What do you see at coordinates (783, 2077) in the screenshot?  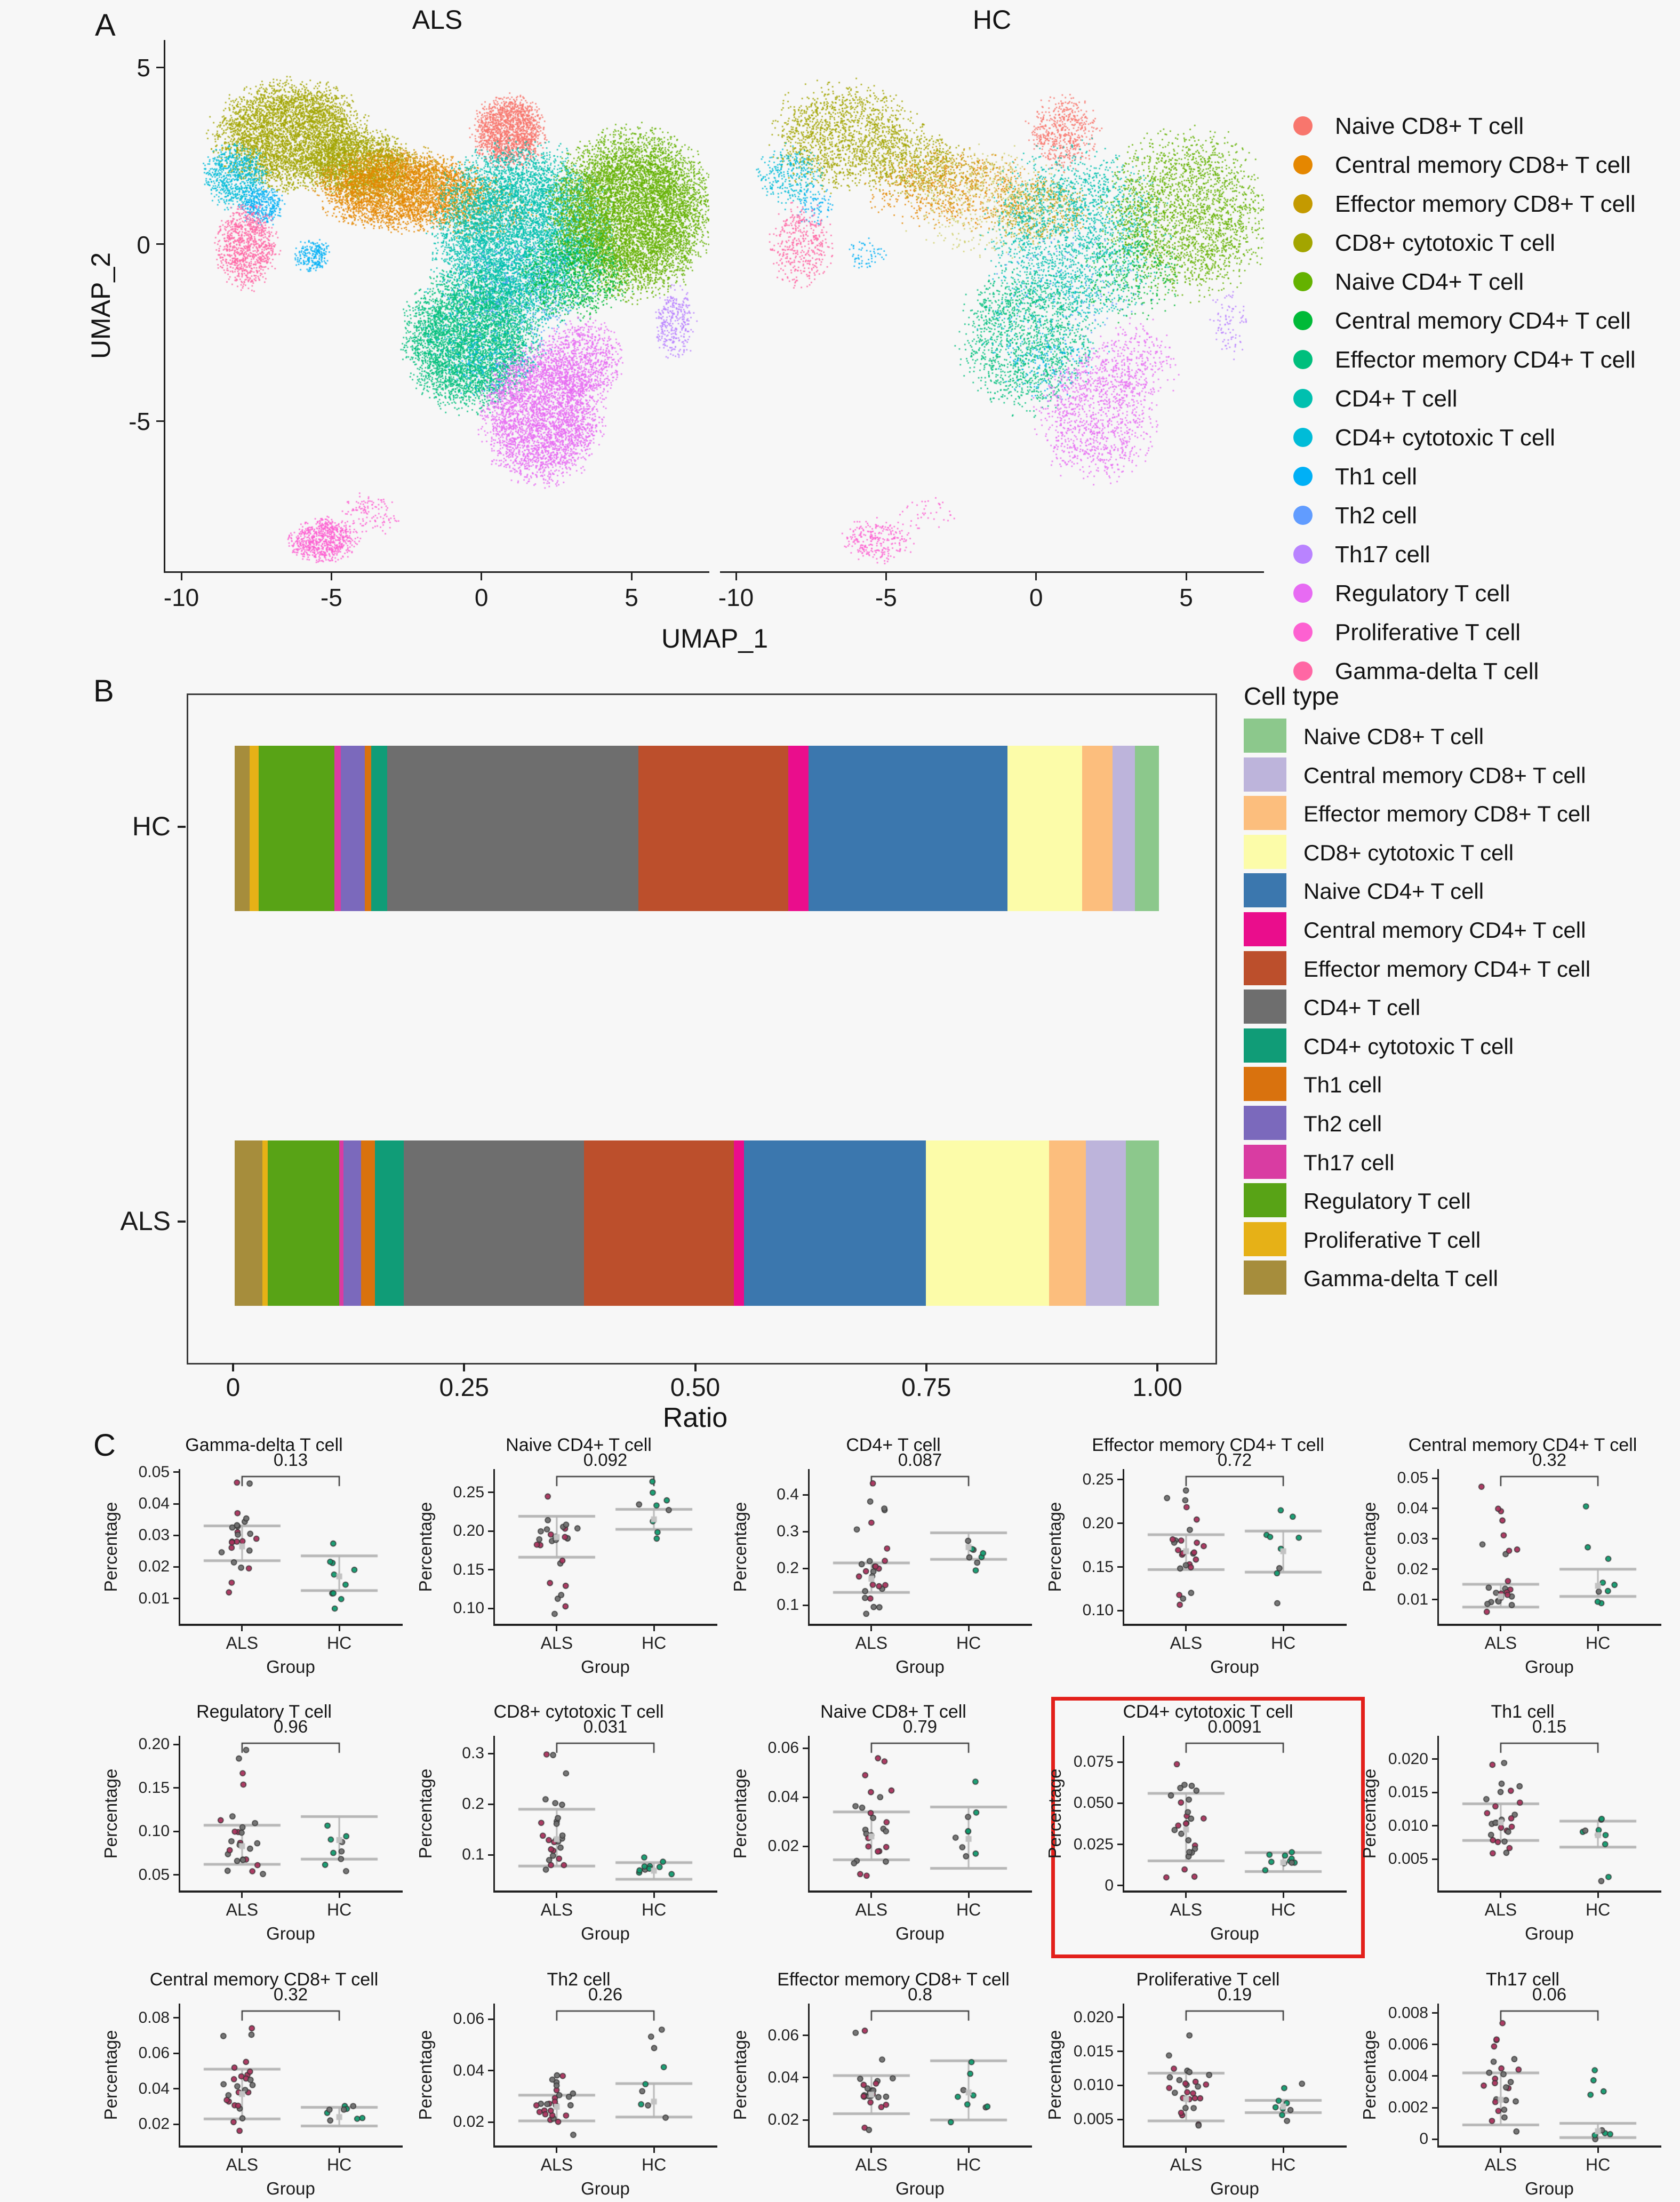 I see `y-tick-label: 0.04` at bounding box center [783, 2077].